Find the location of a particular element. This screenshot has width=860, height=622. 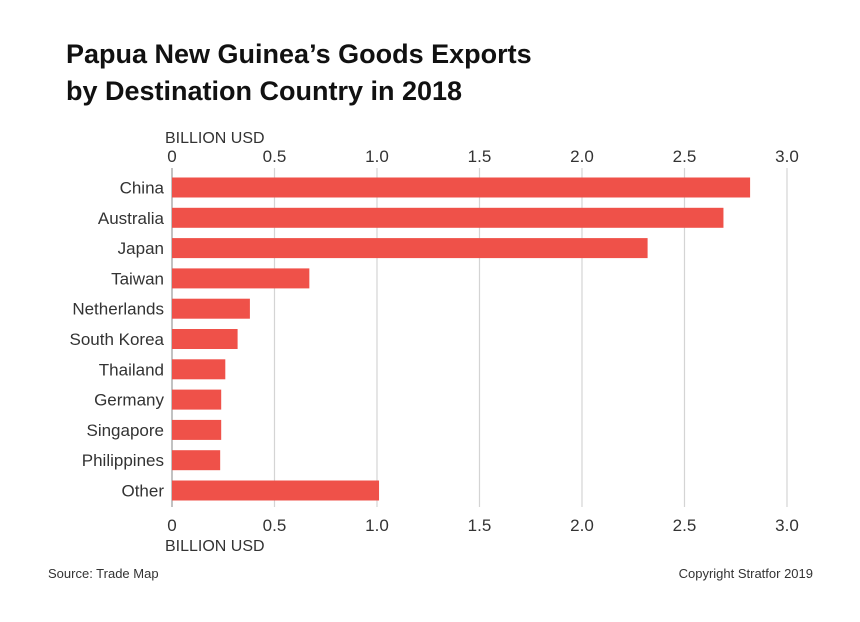

copyright-note: Copyright Stratfor 2019 is located at coordinates (745, 573).